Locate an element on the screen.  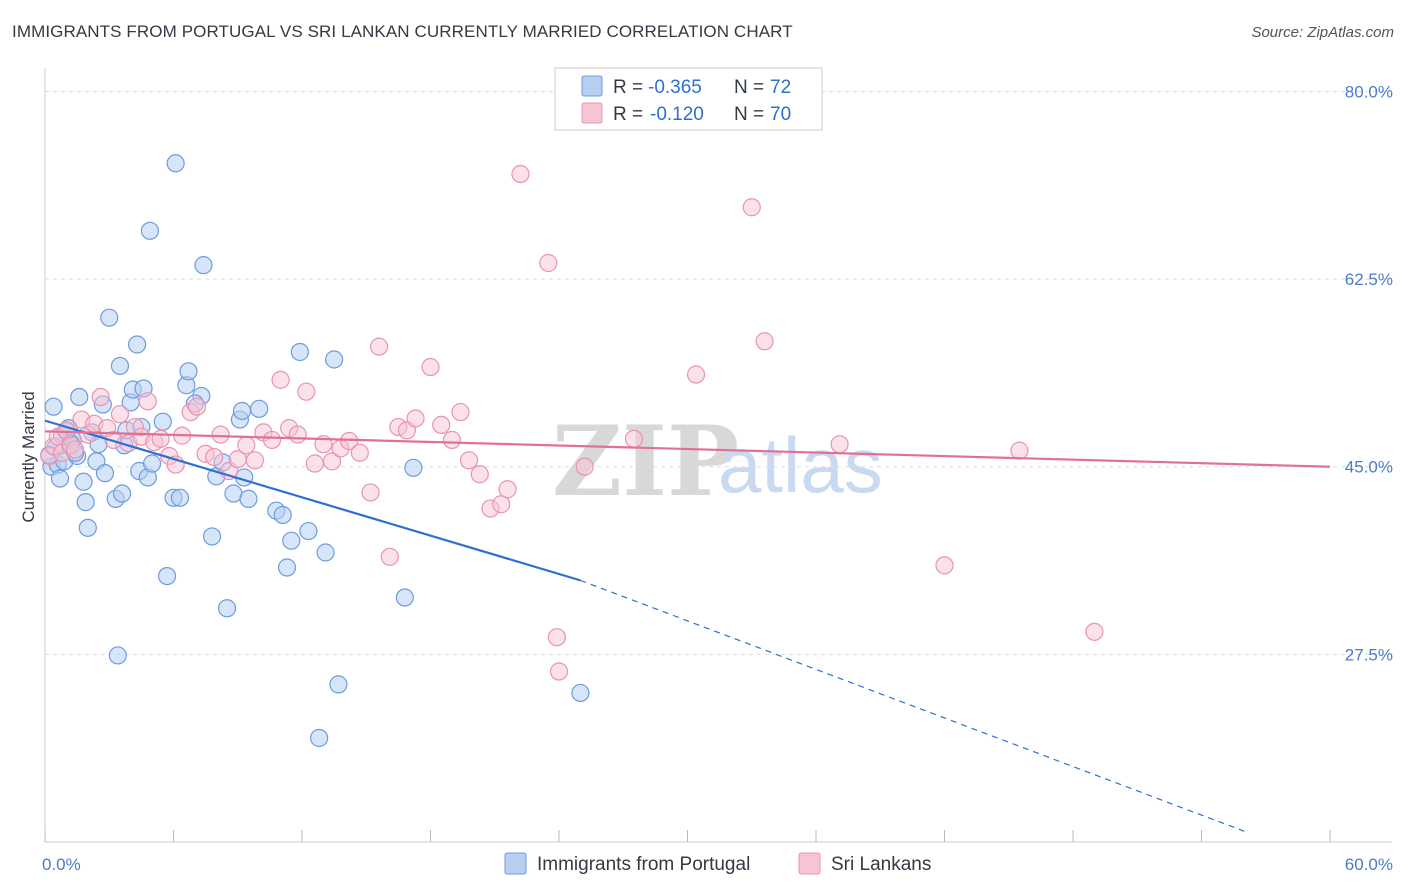
legend-r-value-1: -0.120 is located at coordinates (677, 114).